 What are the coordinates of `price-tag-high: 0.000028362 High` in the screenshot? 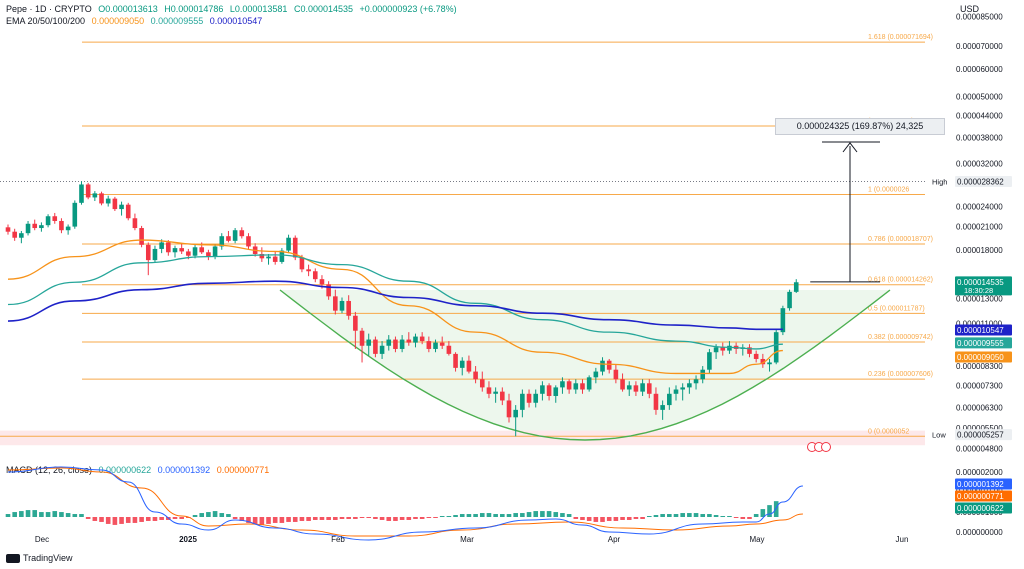 It's located at (972, 181).